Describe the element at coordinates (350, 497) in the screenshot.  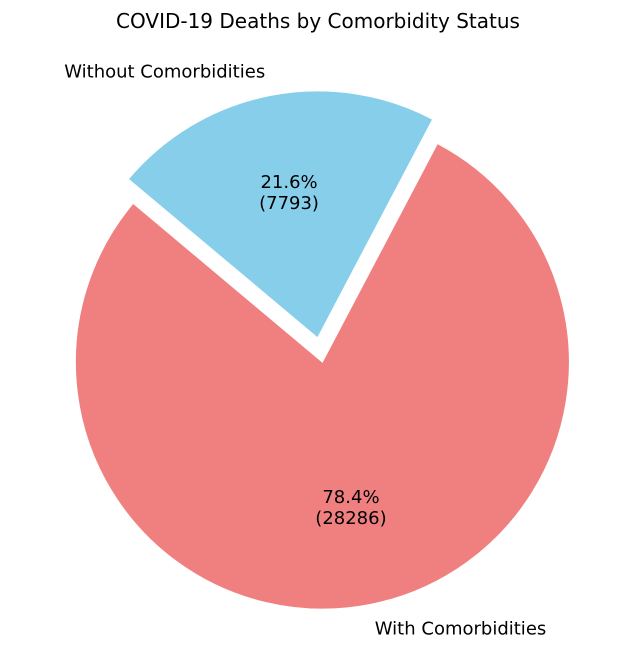
I see `slice-percent-label-1: 78.4%` at that location.